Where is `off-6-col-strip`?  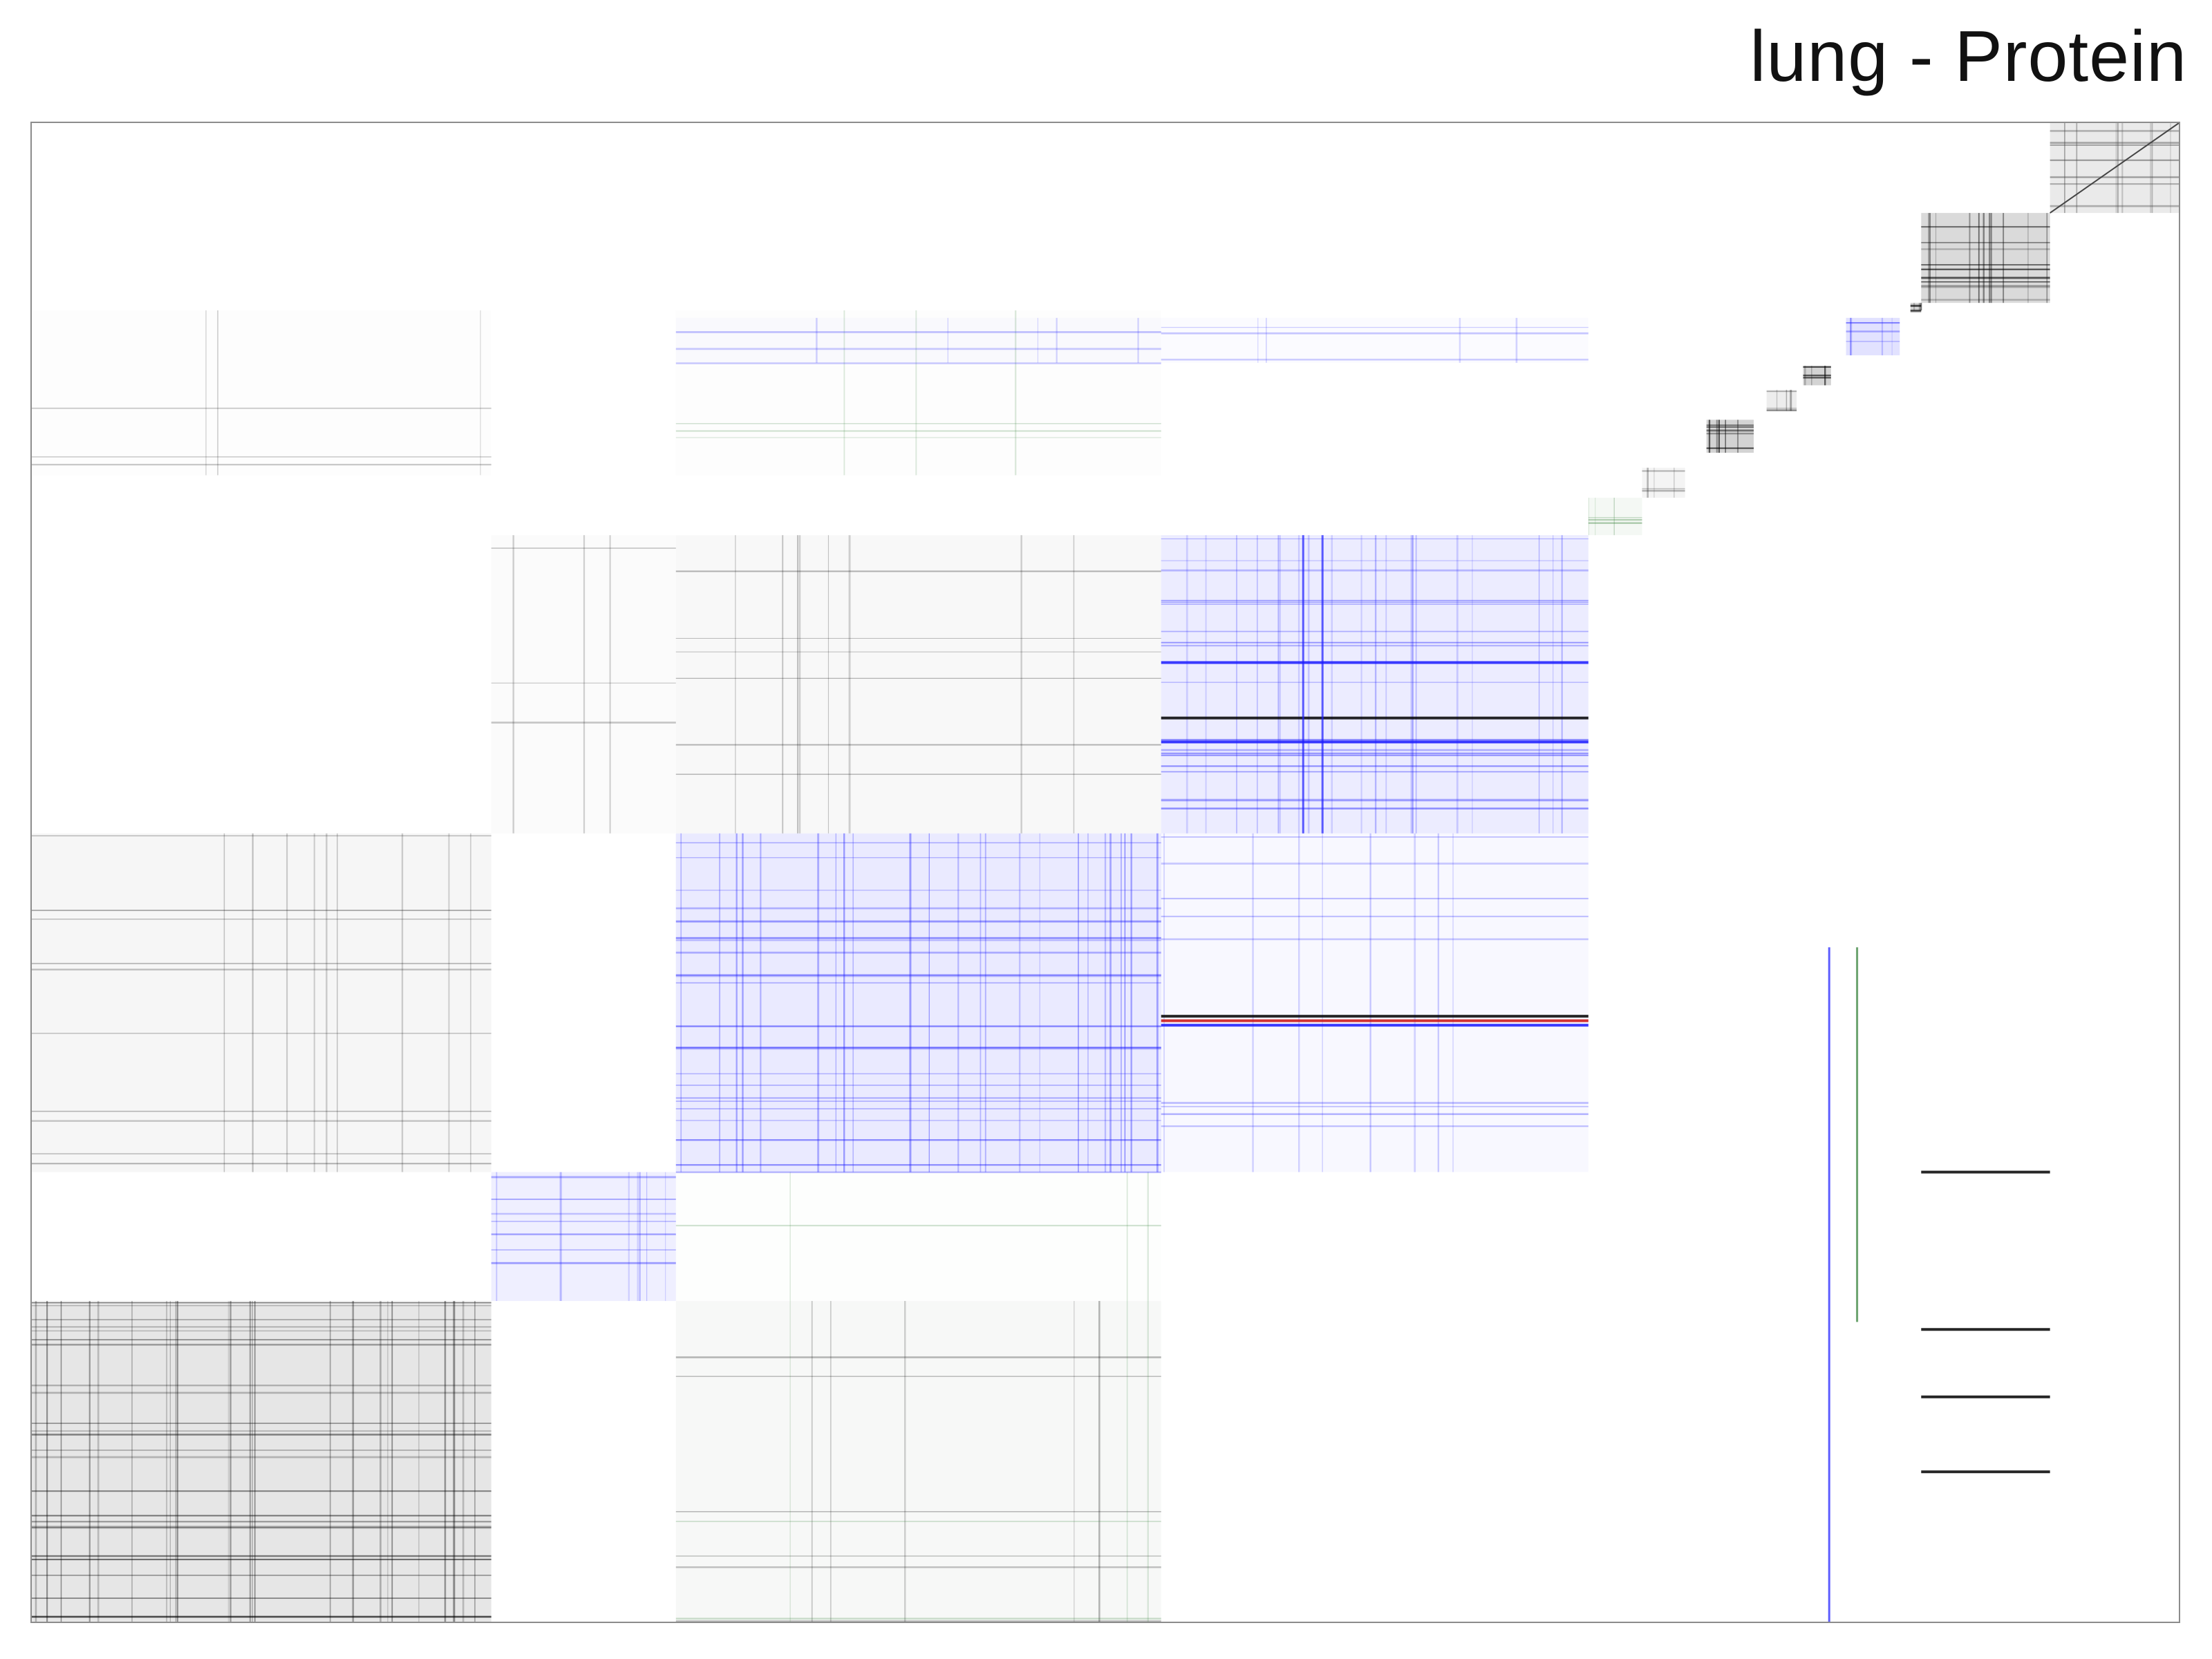
off-6-col-strip is located at coordinates (218, 393).